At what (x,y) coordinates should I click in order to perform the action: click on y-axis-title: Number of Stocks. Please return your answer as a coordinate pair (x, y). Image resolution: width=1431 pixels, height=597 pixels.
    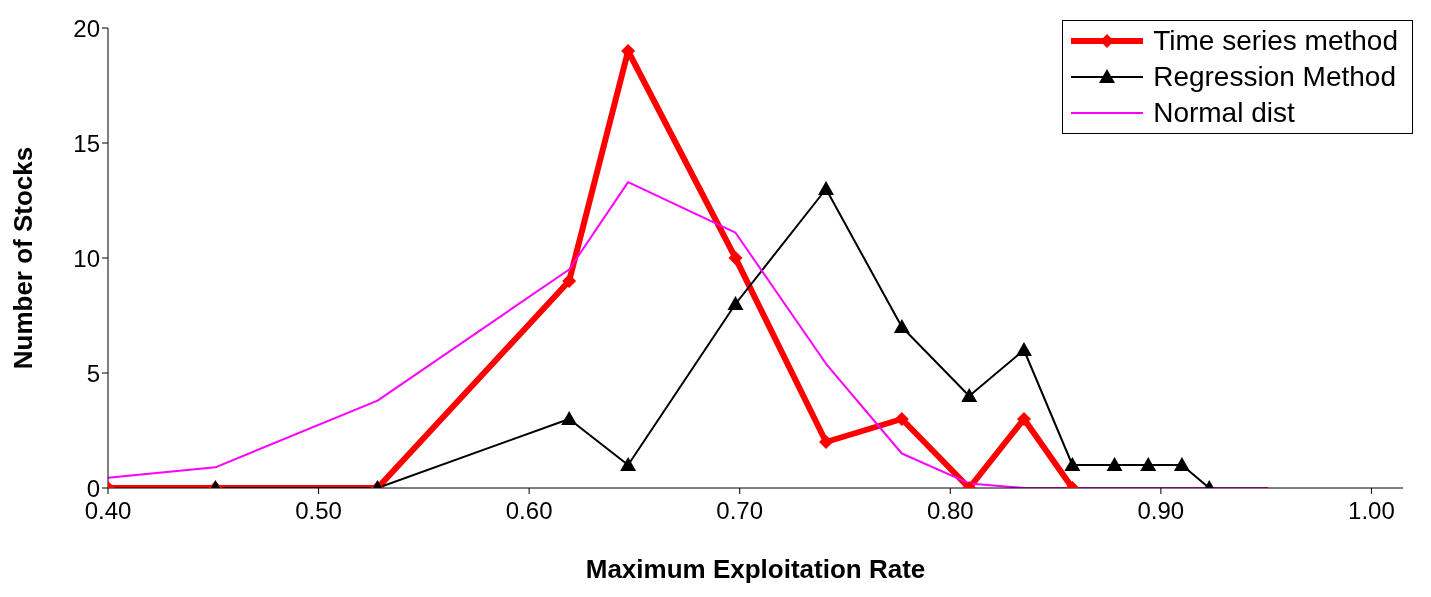
    Looking at the image, I should click on (23, 258).